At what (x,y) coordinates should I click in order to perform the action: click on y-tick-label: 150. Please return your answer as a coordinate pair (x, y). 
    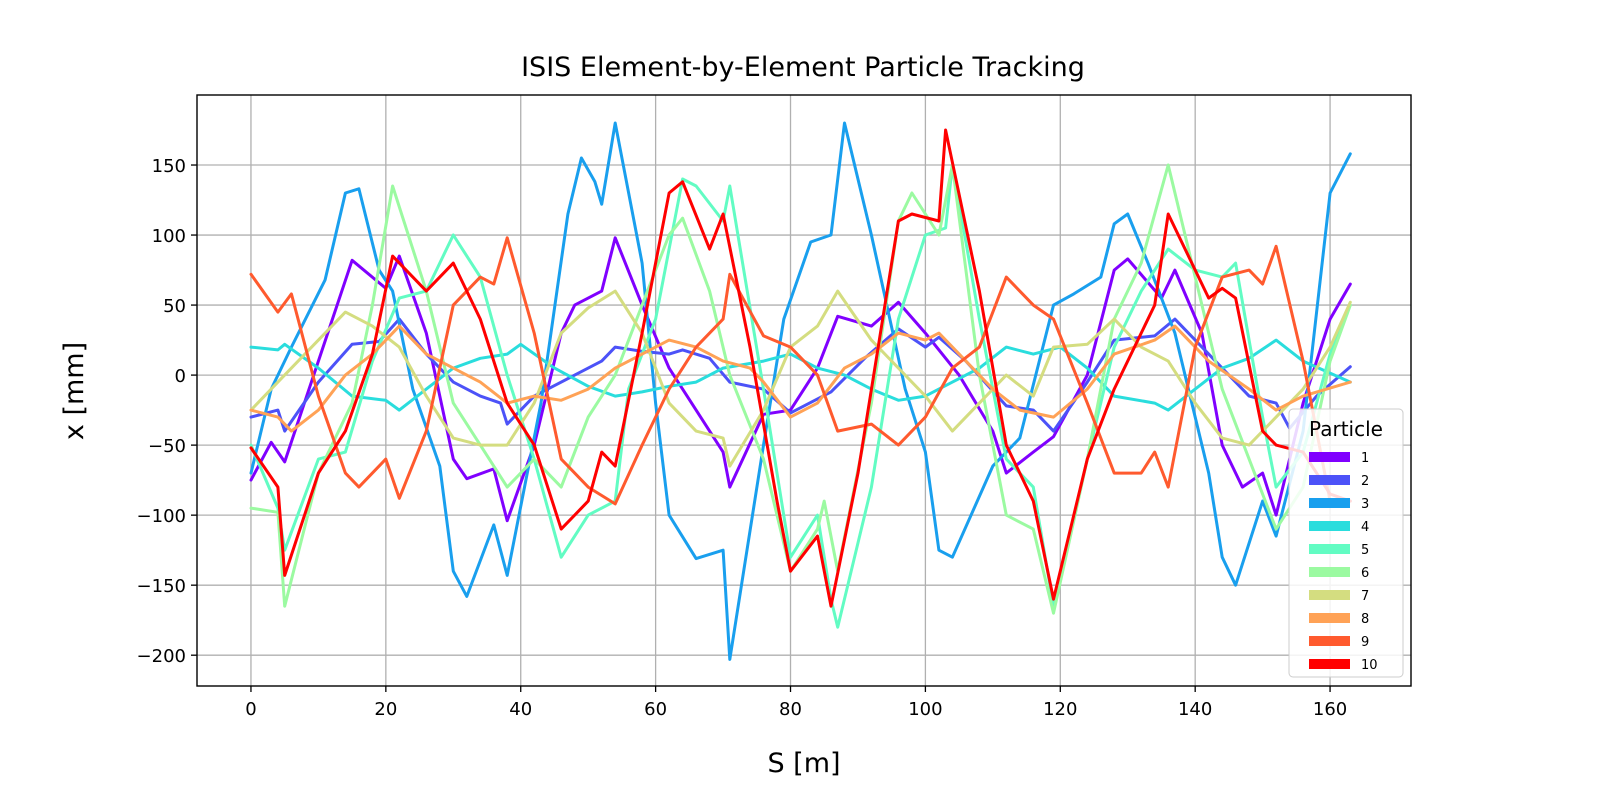
    Looking at the image, I should click on (169, 166).